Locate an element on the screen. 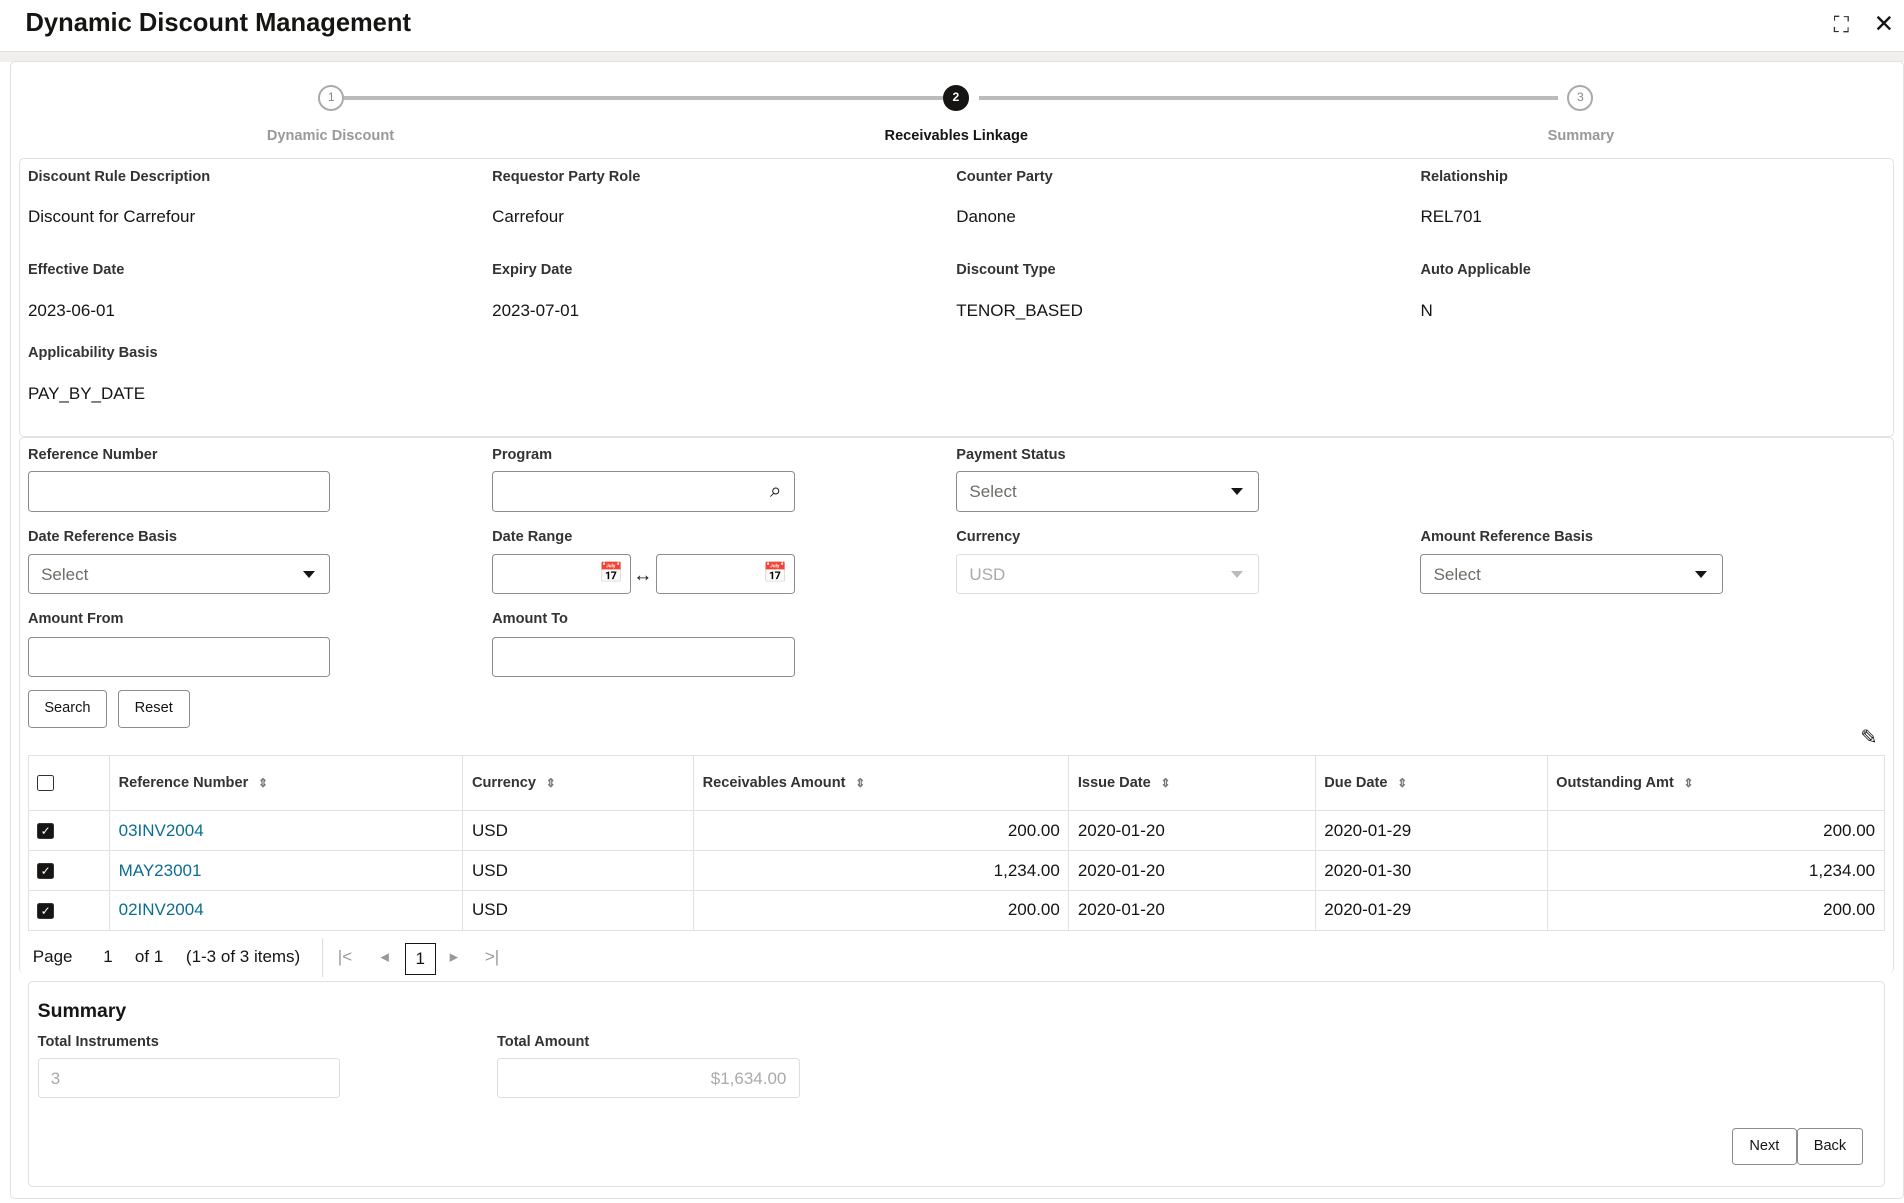  amount-to-input is located at coordinates (643, 656).